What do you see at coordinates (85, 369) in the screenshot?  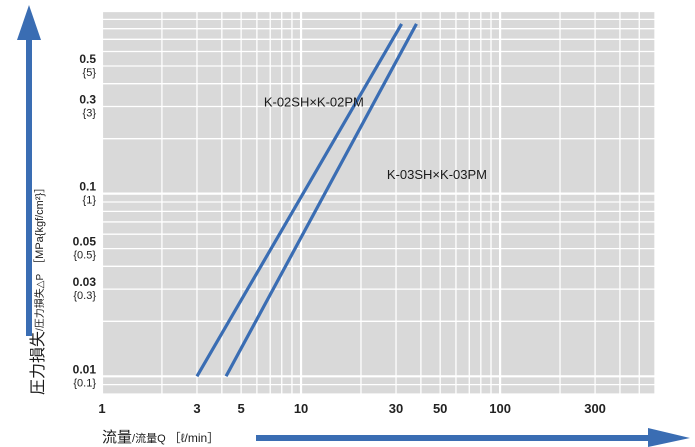 I see `y-tick-label: 0.01` at bounding box center [85, 369].